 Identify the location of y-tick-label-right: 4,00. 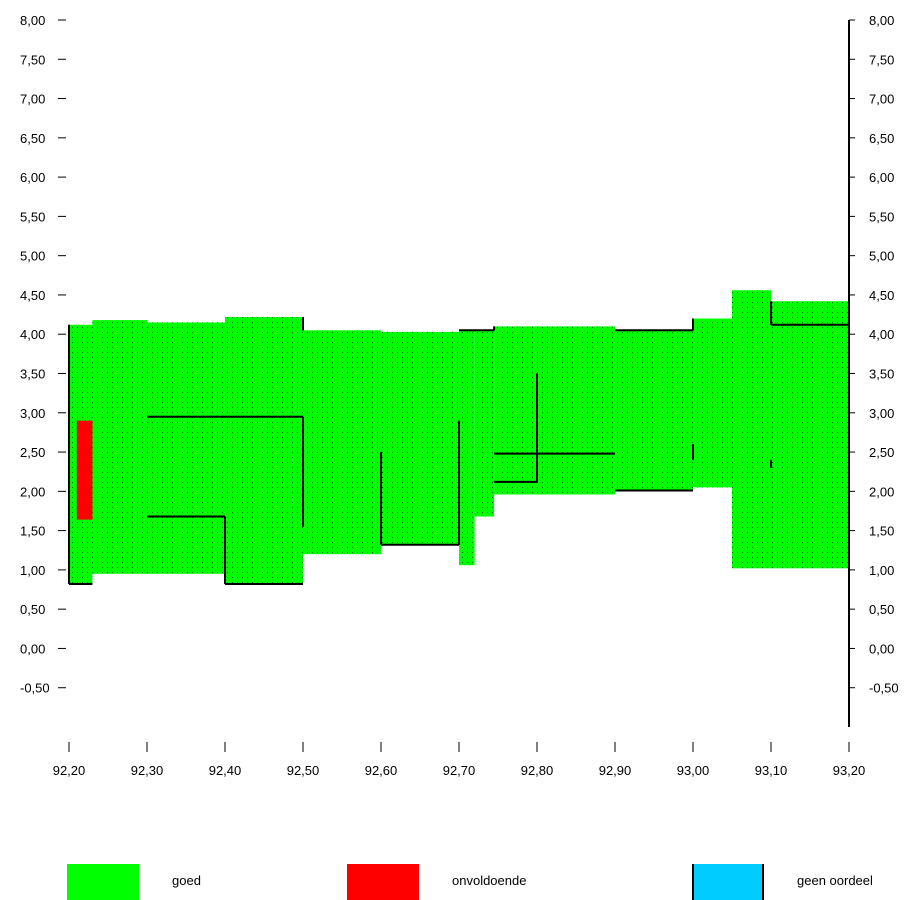
(881, 334).